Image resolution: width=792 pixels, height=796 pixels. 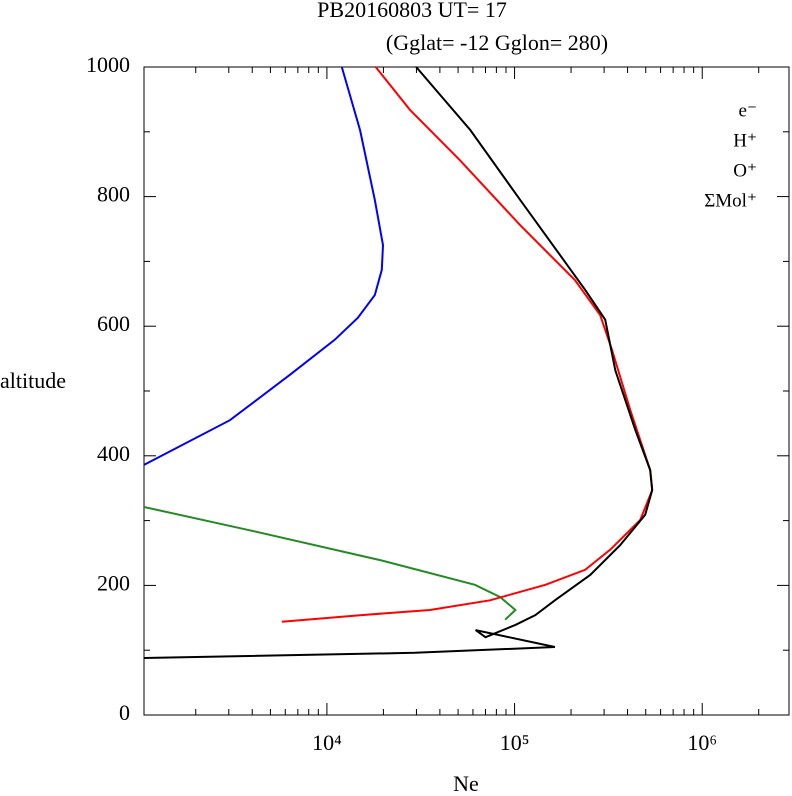 What do you see at coordinates (327, 742) in the screenshot?
I see `x-tick-label: 10⁴` at bounding box center [327, 742].